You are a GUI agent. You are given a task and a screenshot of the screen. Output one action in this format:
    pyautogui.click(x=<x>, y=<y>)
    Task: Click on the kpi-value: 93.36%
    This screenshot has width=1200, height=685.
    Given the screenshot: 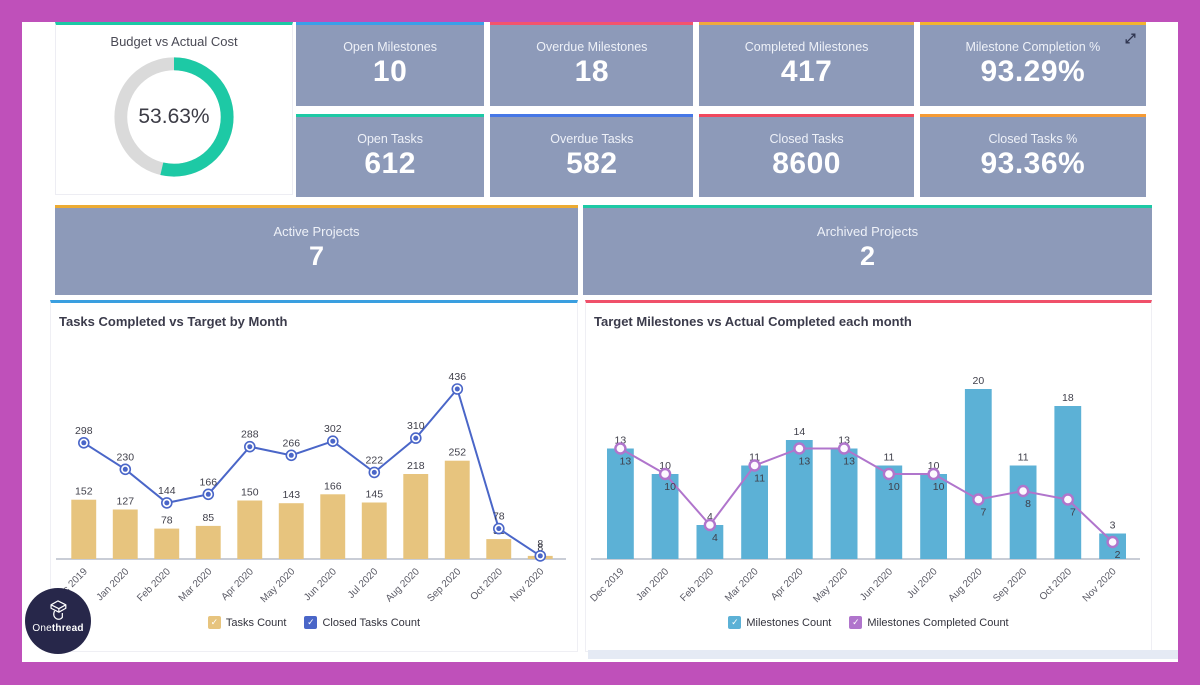 What is the action you would take?
    pyautogui.click(x=1033, y=163)
    